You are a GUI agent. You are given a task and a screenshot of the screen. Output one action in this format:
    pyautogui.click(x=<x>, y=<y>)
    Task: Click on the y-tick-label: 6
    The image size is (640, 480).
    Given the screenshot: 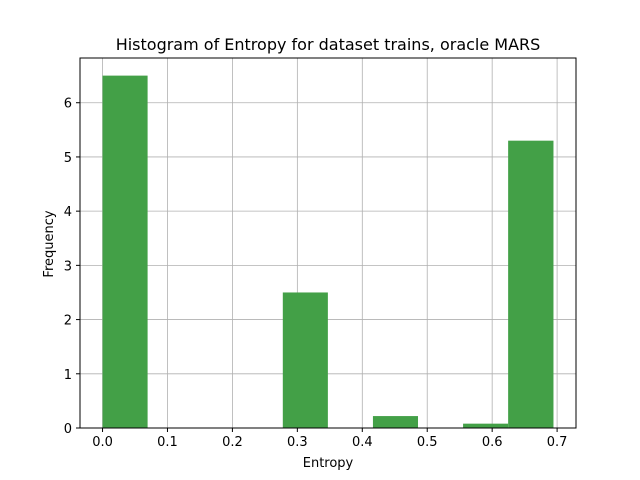 What is the action you would take?
    pyautogui.click(x=68, y=104)
    